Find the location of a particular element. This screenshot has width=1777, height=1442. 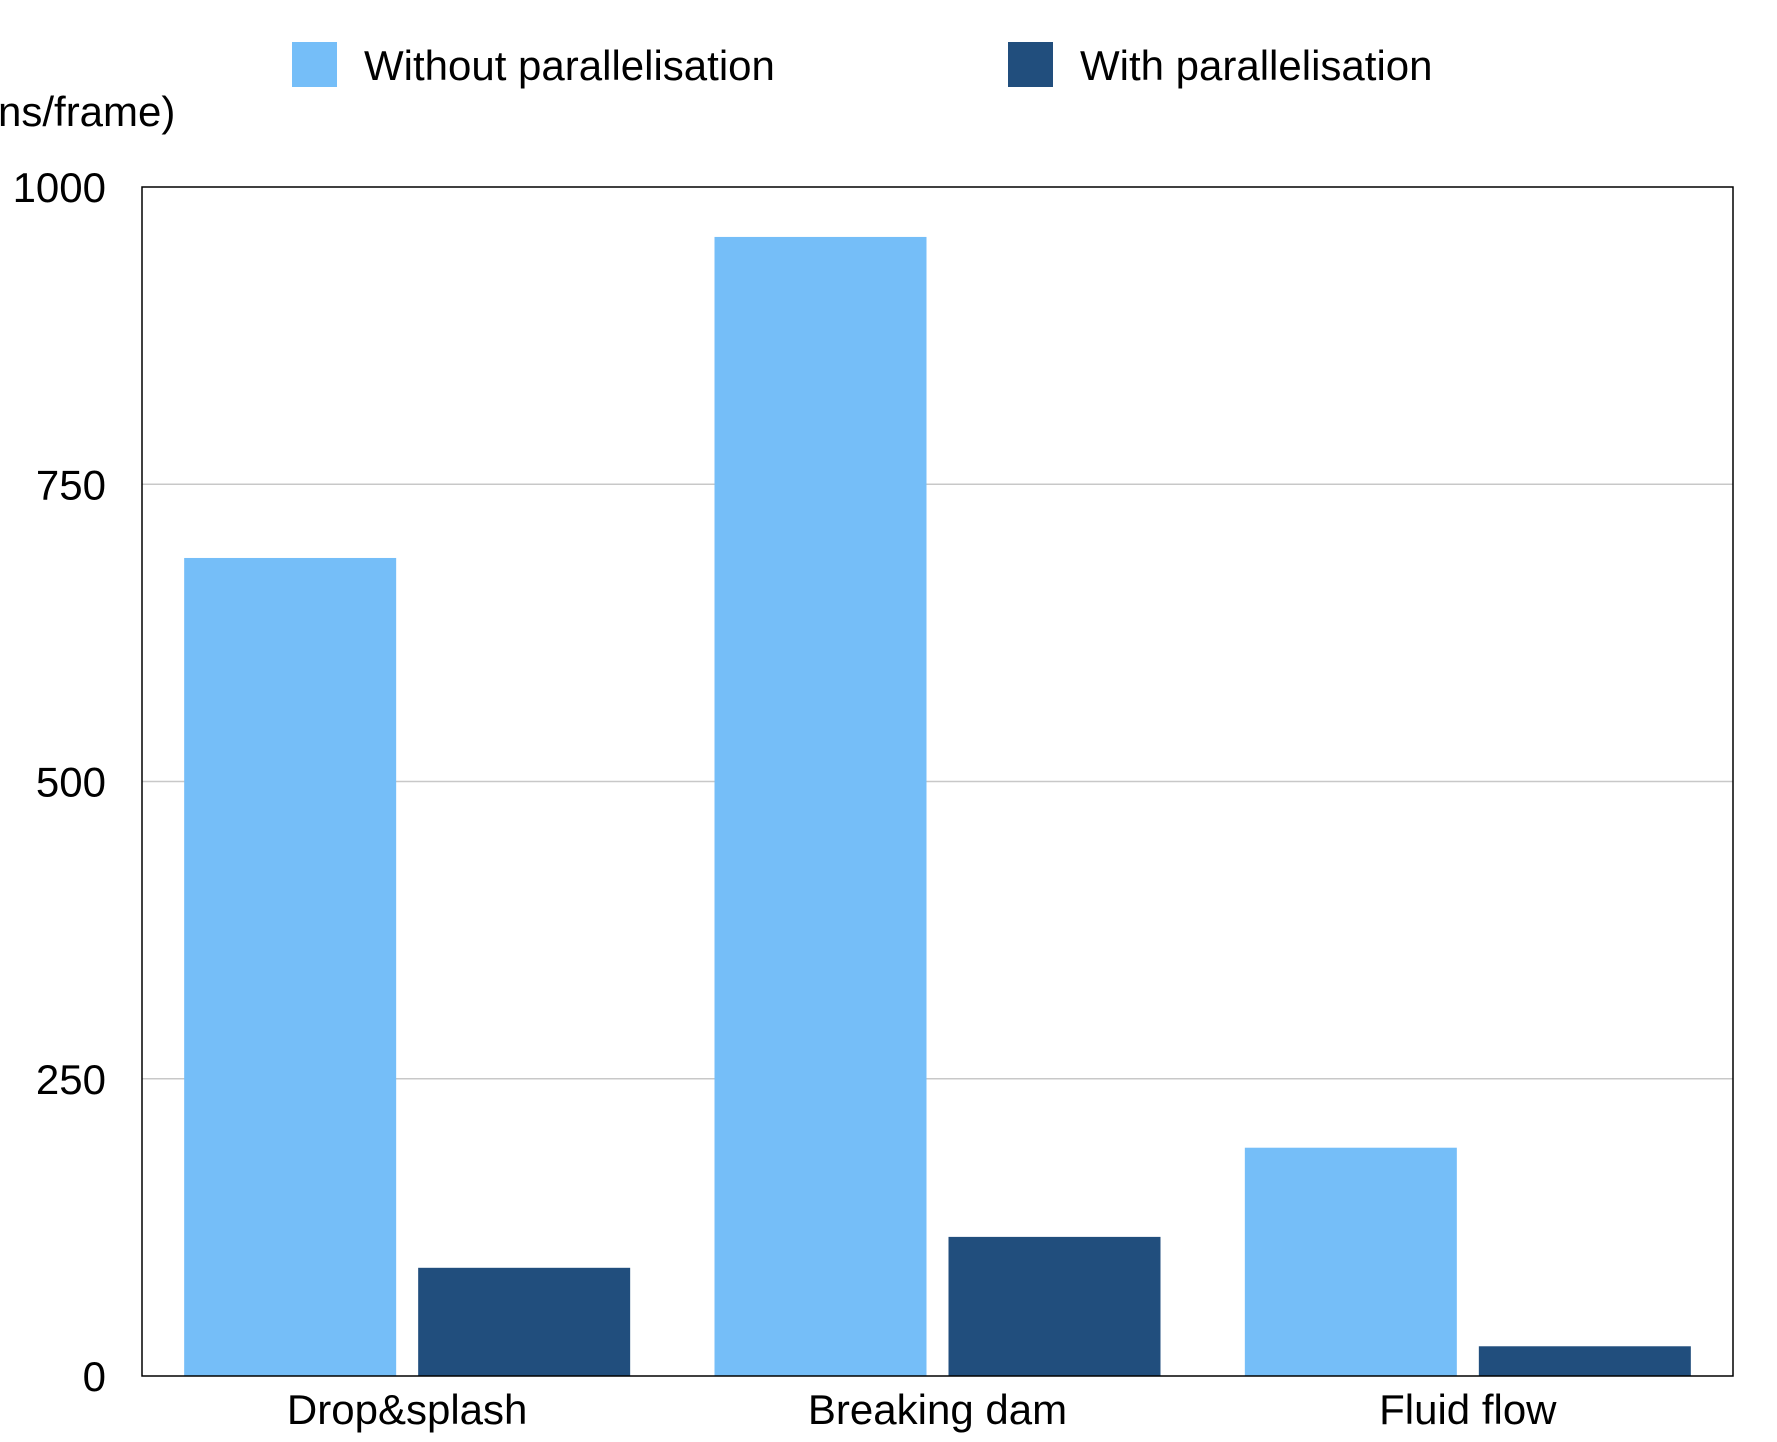

x-axis-category-labels: Drop&splash Breaking dam Fluid flow is located at coordinates (922, 1409).